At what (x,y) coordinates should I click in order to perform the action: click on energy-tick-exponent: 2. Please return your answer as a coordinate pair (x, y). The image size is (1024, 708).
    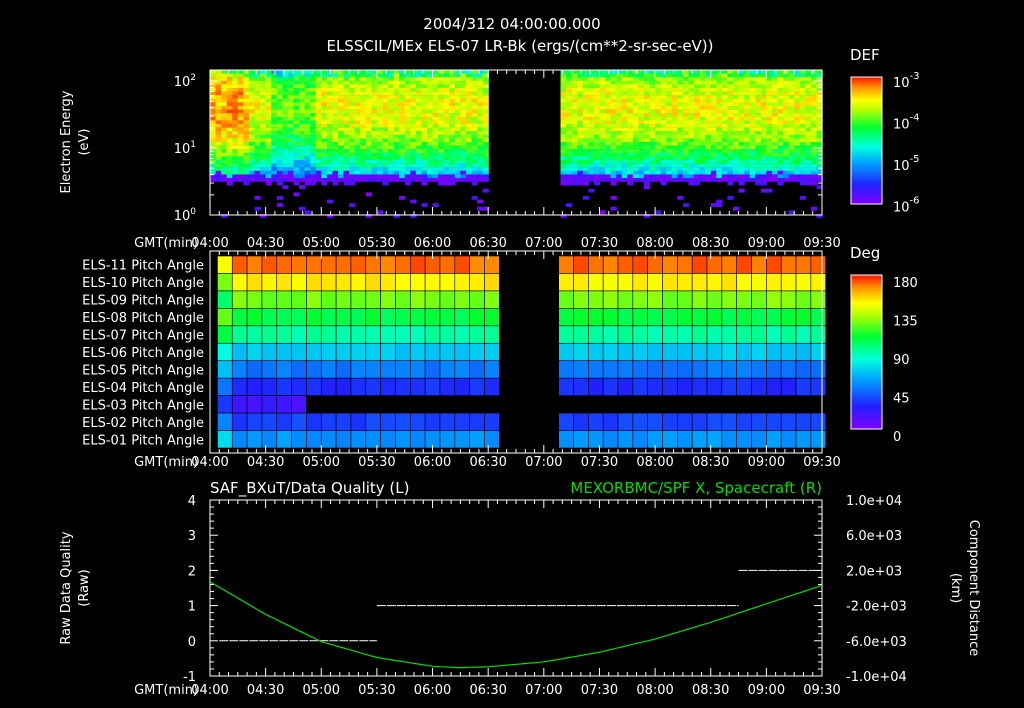
    Looking at the image, I should click on (193, 78).